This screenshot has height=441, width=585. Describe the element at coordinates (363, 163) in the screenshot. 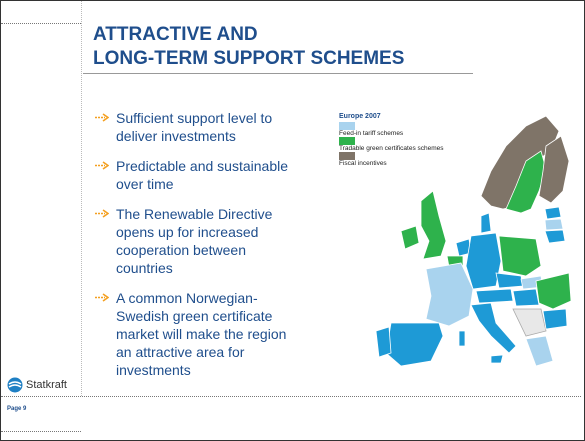

I see `legend-label: Fiscal incentives` at that location.